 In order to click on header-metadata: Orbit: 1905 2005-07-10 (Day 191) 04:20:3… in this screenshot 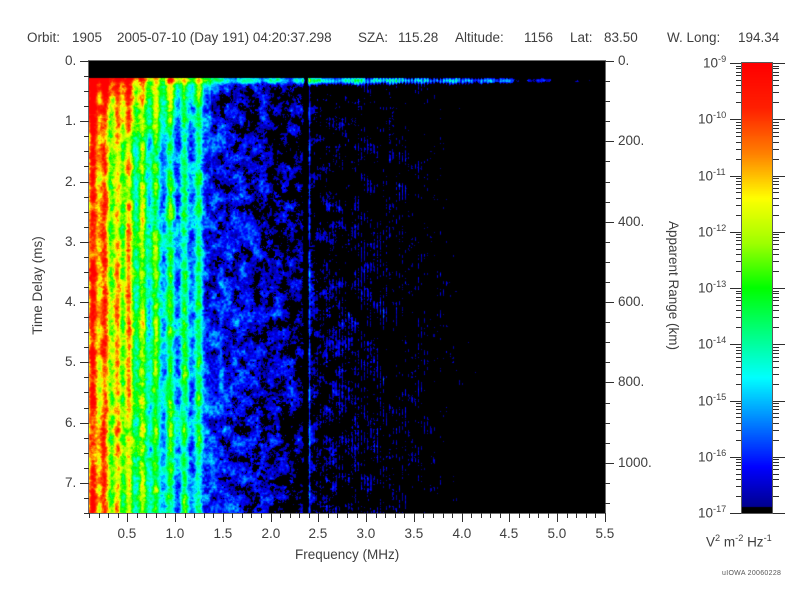, I will do `click(400, 40)`.